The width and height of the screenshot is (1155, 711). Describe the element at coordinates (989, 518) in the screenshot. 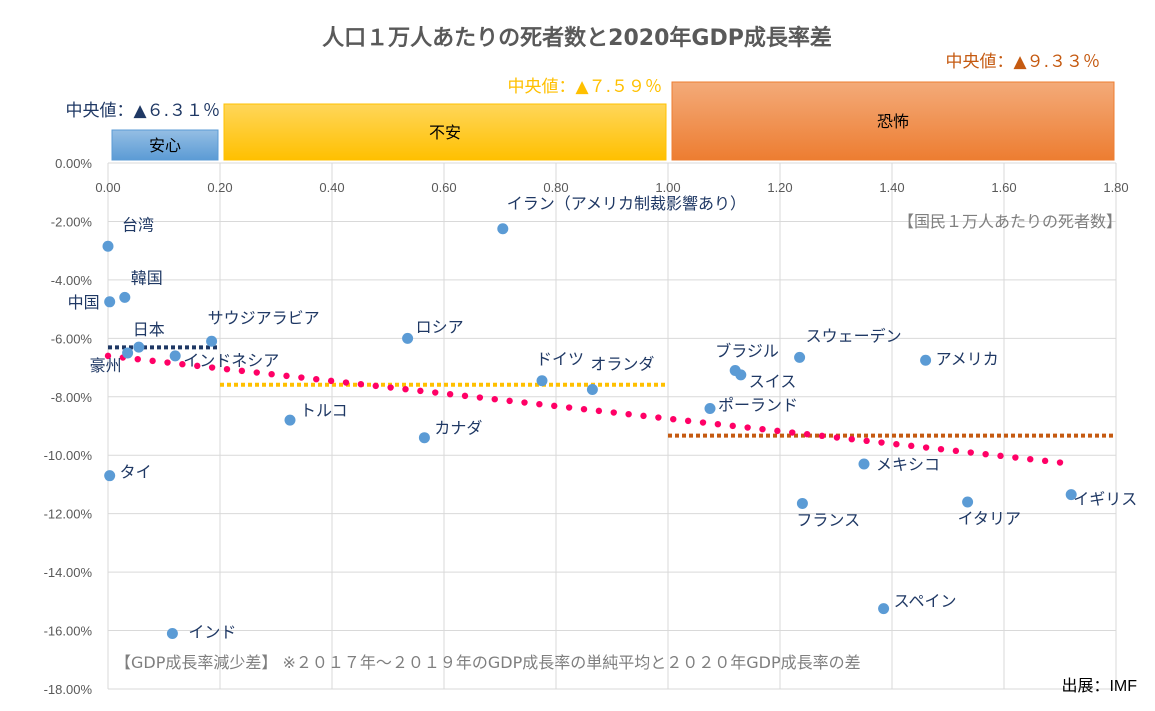

I see `point-label: イタリア` at that location.